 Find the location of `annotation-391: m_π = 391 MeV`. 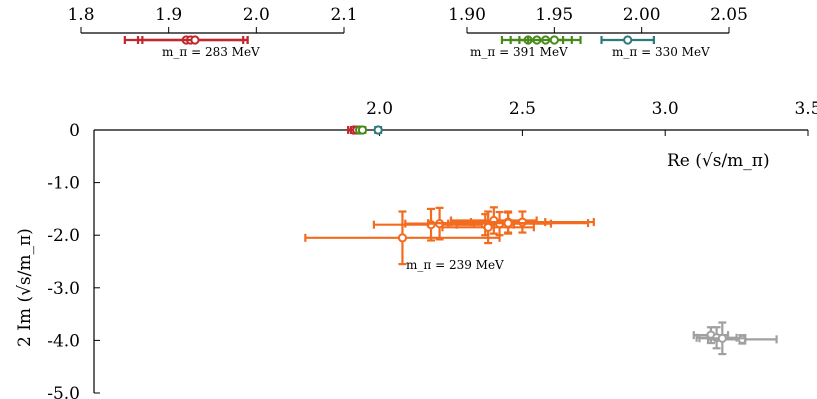

annotation-391: m_π = 391 MeV is located at coordinates (519, 52).